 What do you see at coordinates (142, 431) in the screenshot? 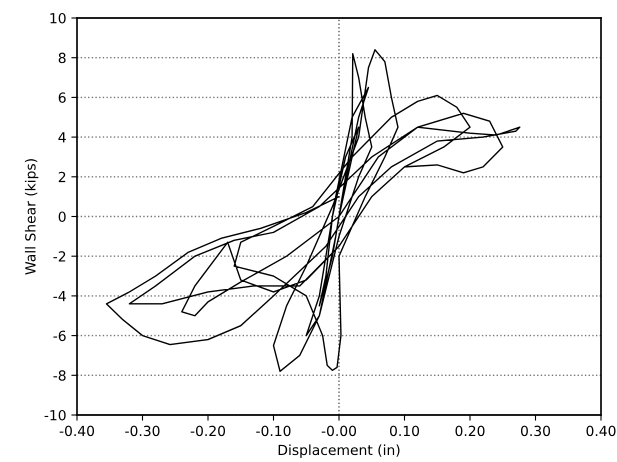
I see `x-tick-label: -0.30` at bounding box center [142, 431].